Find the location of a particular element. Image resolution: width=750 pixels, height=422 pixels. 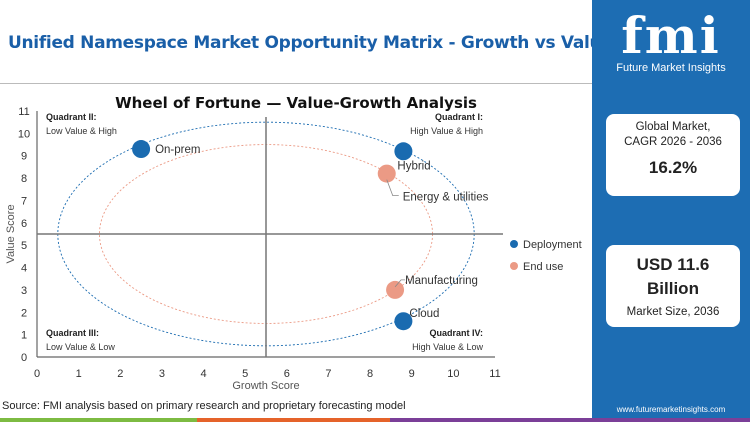

chart-title: Wheel of Fortune — Value-Growth Analysis is located at coordinates (296, 103).